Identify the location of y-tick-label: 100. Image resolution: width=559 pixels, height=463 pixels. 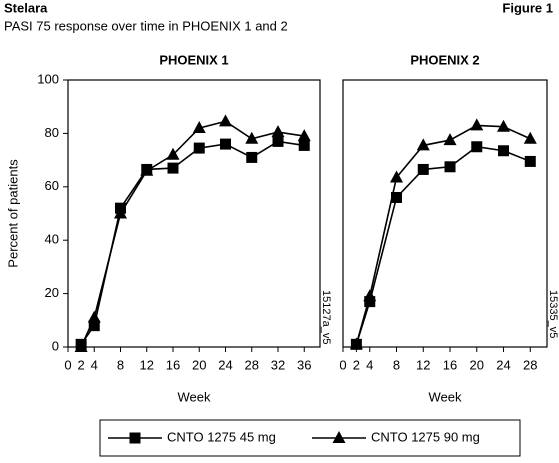
(48, 78).